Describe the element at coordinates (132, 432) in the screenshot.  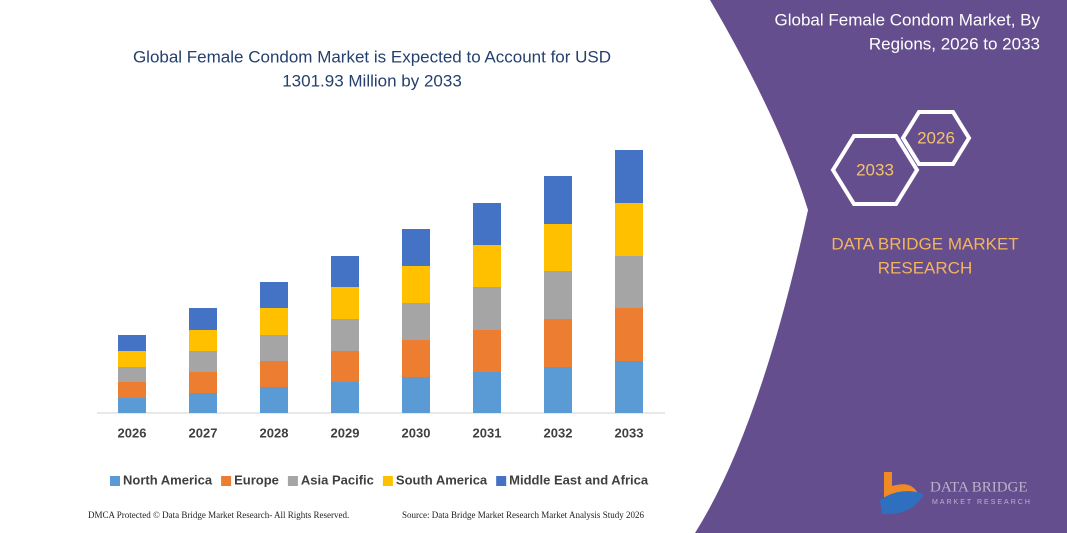
I see `x-tick-label: 2026` at that location.